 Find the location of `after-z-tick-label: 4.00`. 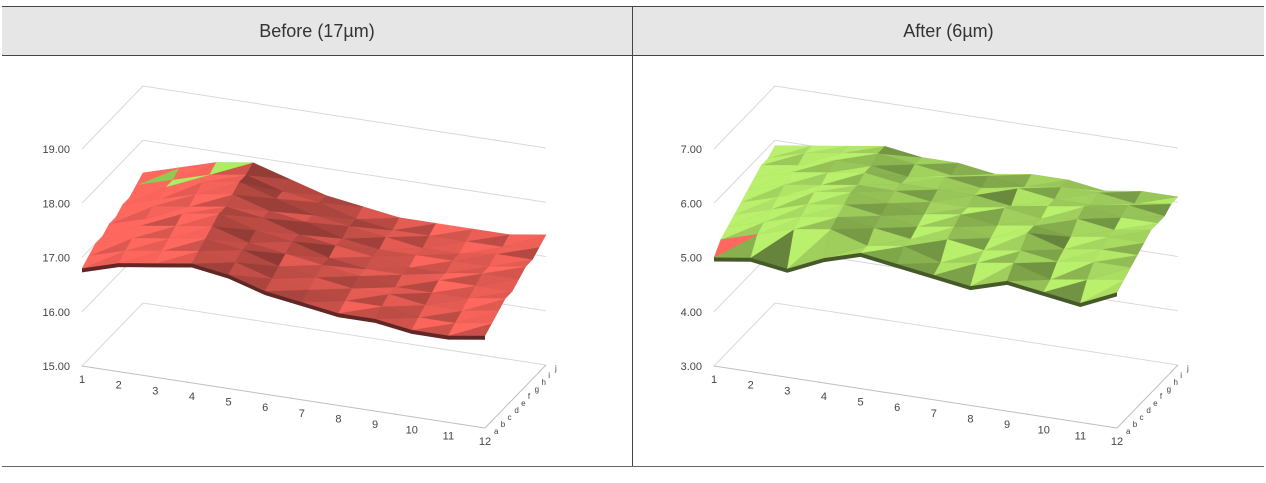

after-z-tick-label: 4.00 is located at coordinates (691, 313).